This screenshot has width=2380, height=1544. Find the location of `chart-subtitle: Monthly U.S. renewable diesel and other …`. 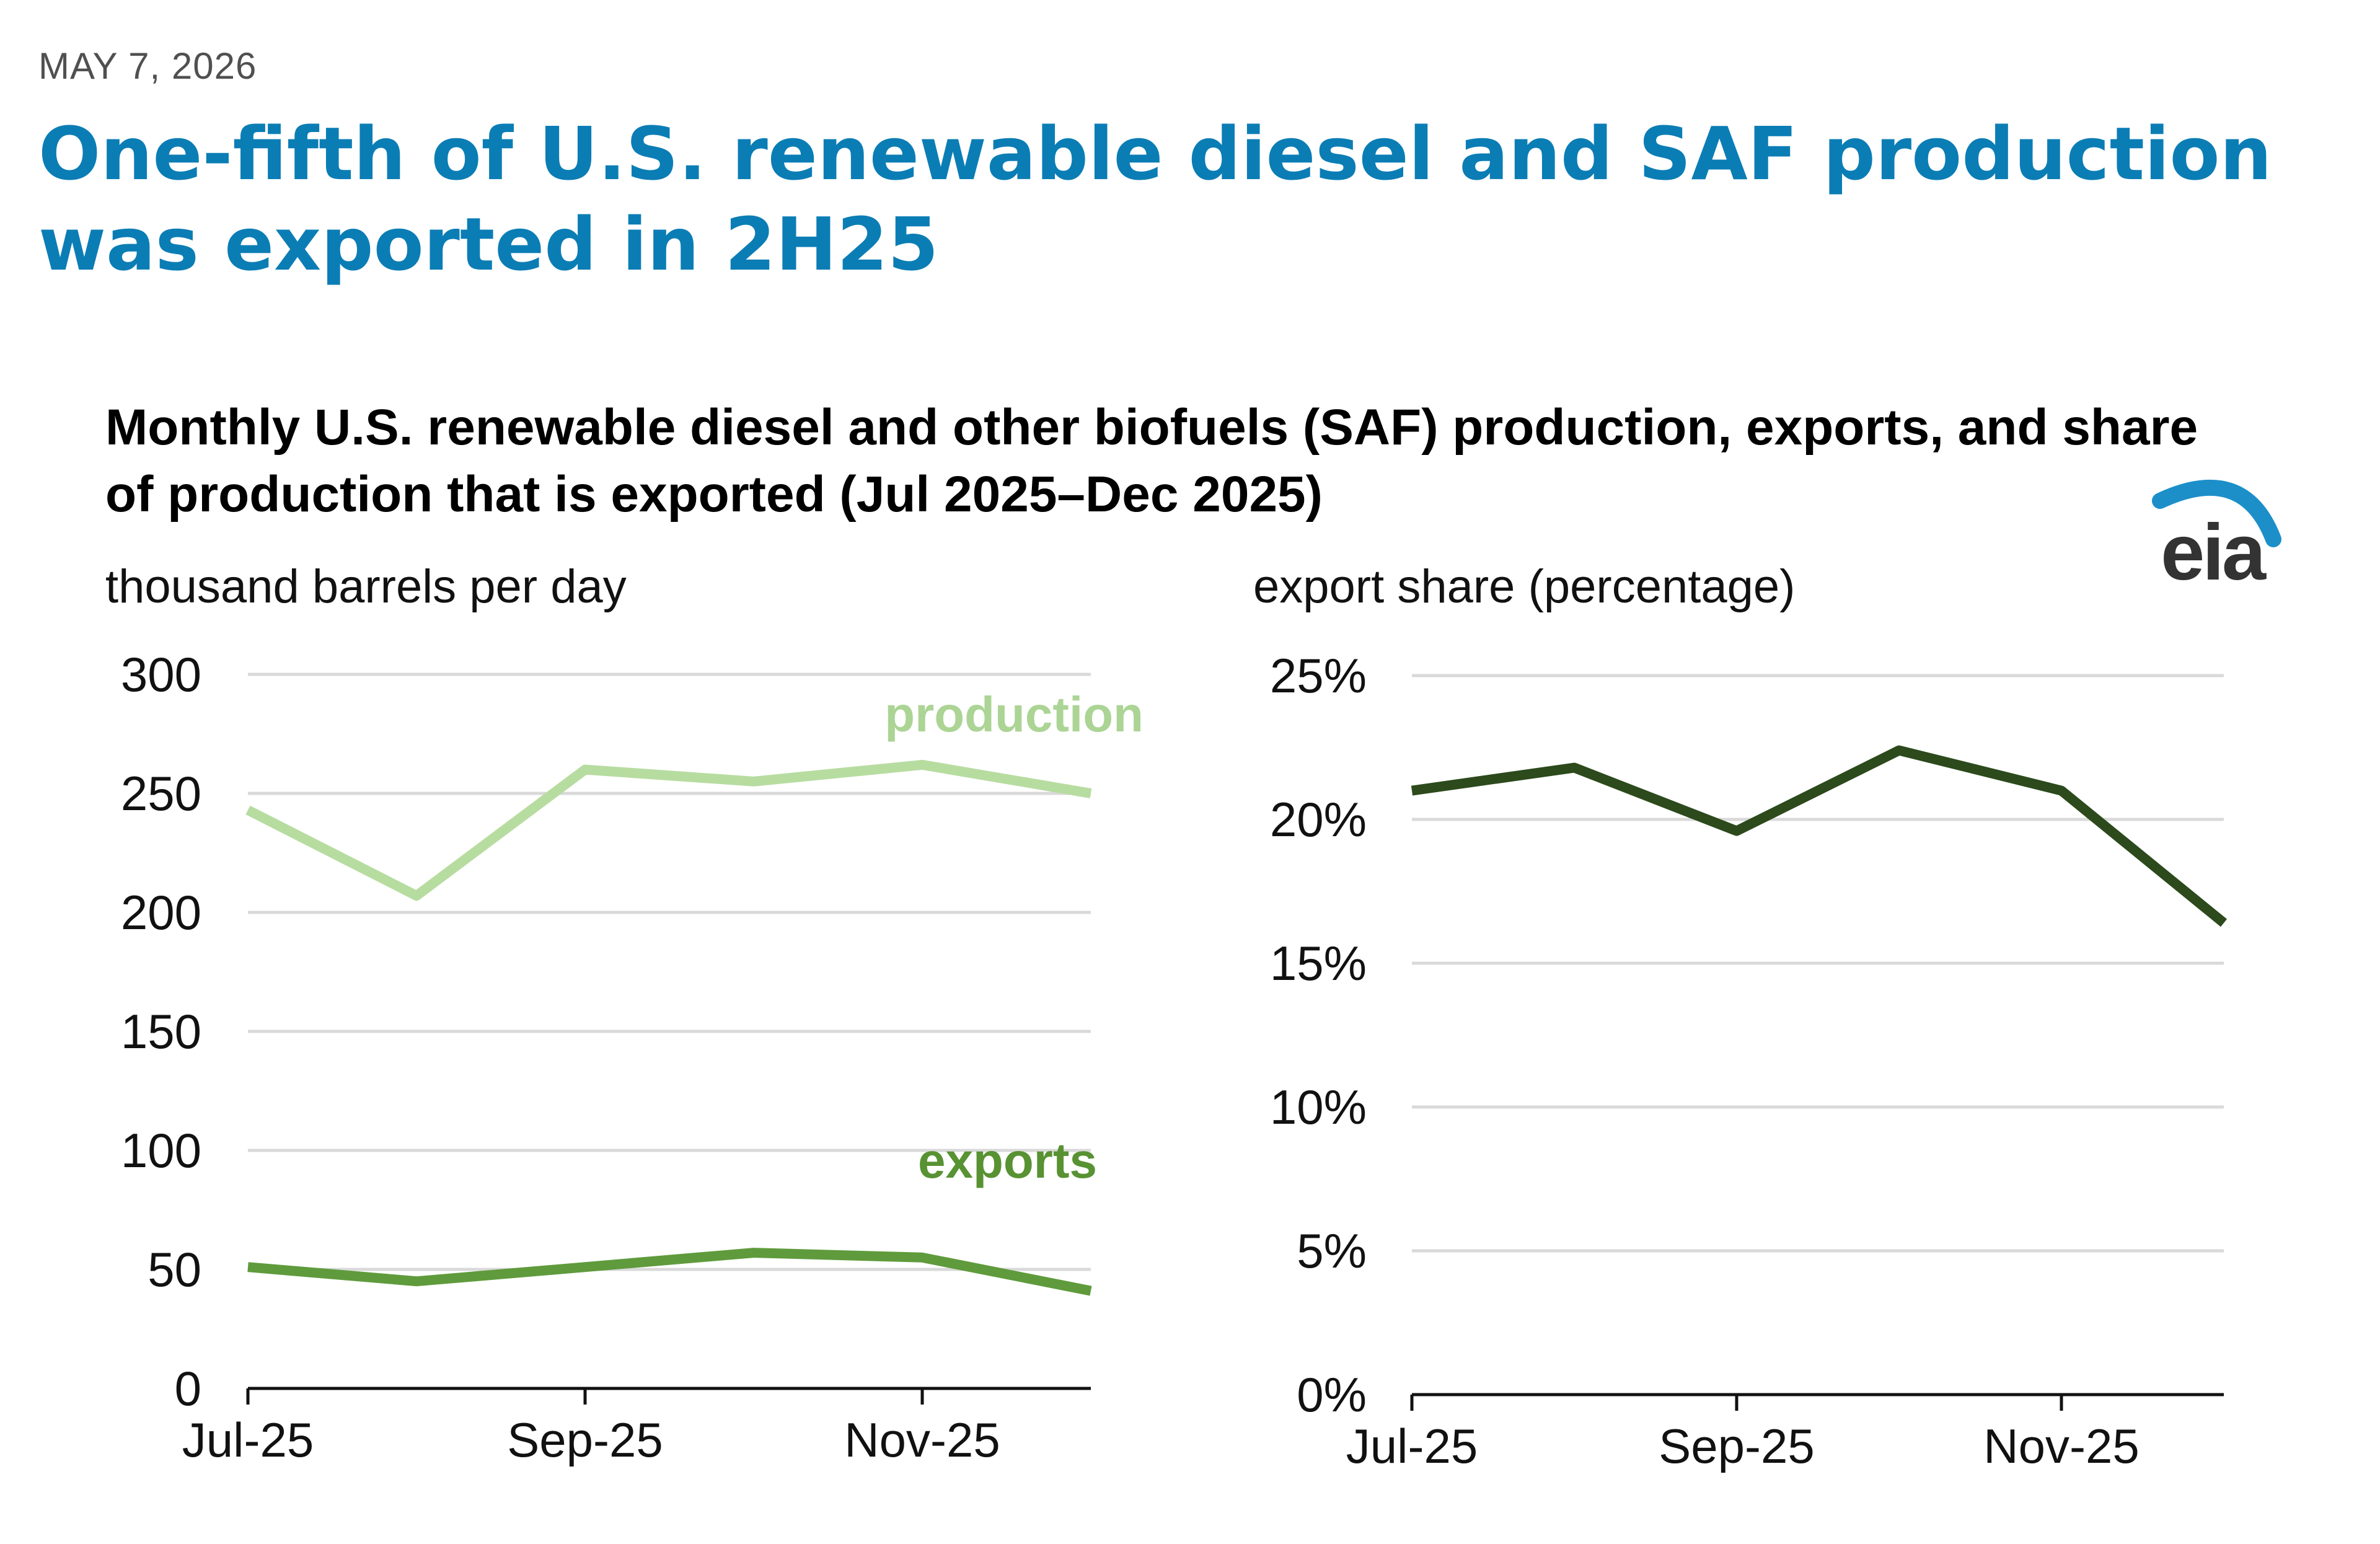

chart-subtitle: Monthly U.S. renewable diesel and other … is located at coordinates (1151, 461).